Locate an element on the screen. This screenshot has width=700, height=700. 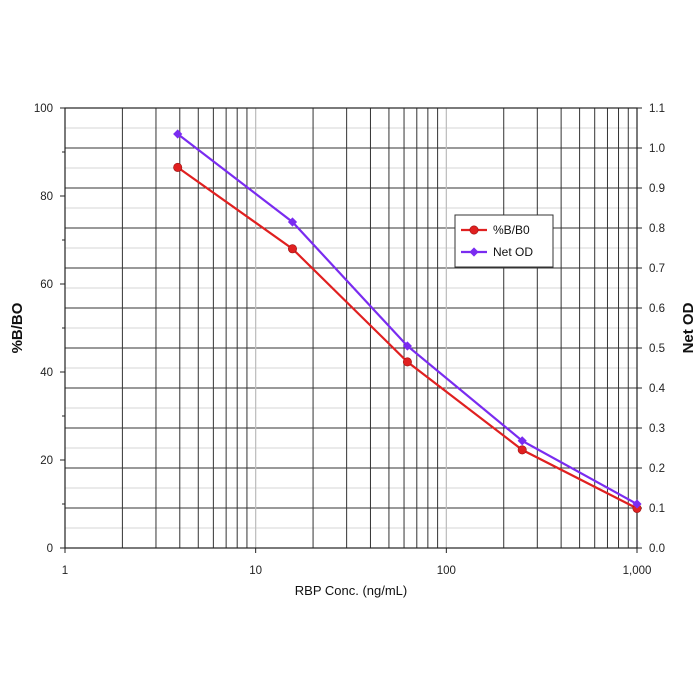
y-tick-label: 20 is located at coordinates (46, 461).